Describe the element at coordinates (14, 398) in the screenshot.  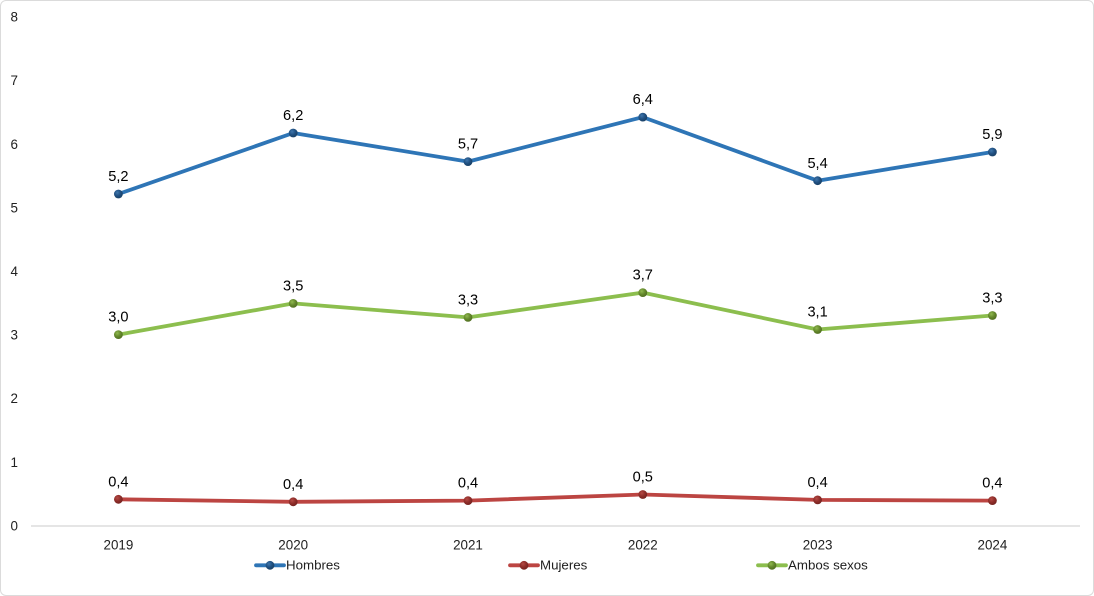
I see `svg-text: 2` at that location.